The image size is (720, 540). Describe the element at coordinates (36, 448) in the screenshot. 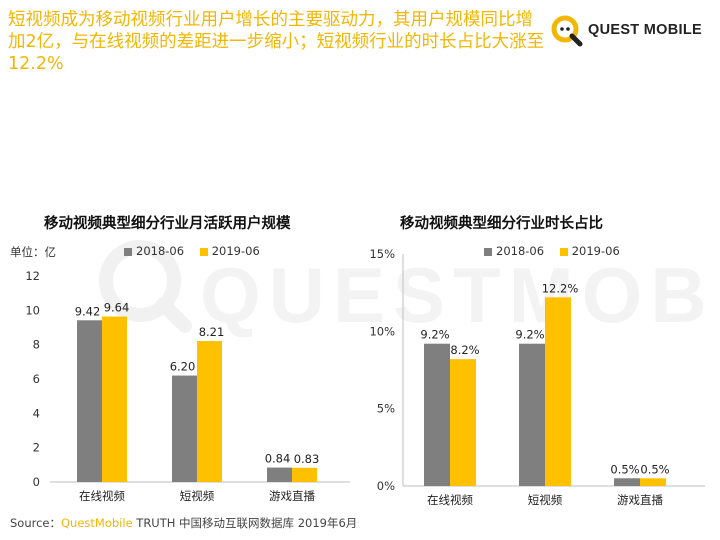

I see `y-tick-label: 2` at that location.